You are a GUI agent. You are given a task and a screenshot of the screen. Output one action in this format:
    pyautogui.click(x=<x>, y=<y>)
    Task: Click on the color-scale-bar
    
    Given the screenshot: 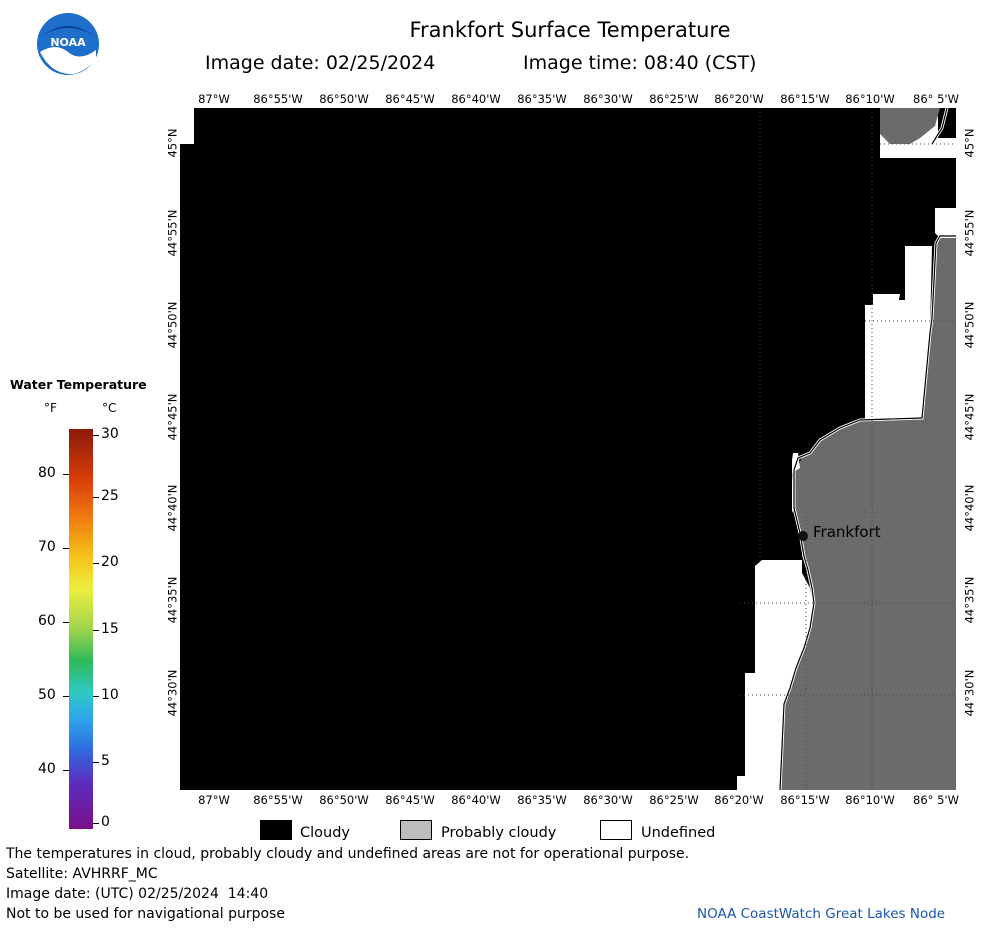 What is the action you would take?
    pyautogui.click(x=81, y=629)
    